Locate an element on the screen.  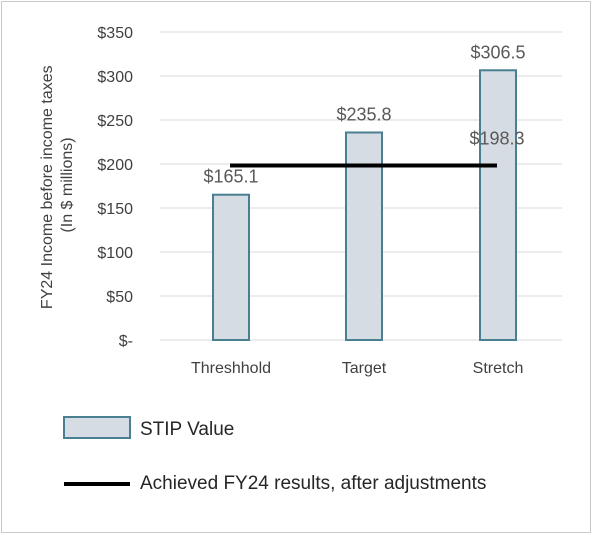
bar-value-label: $235.8 is located at coordinates (363, 114).